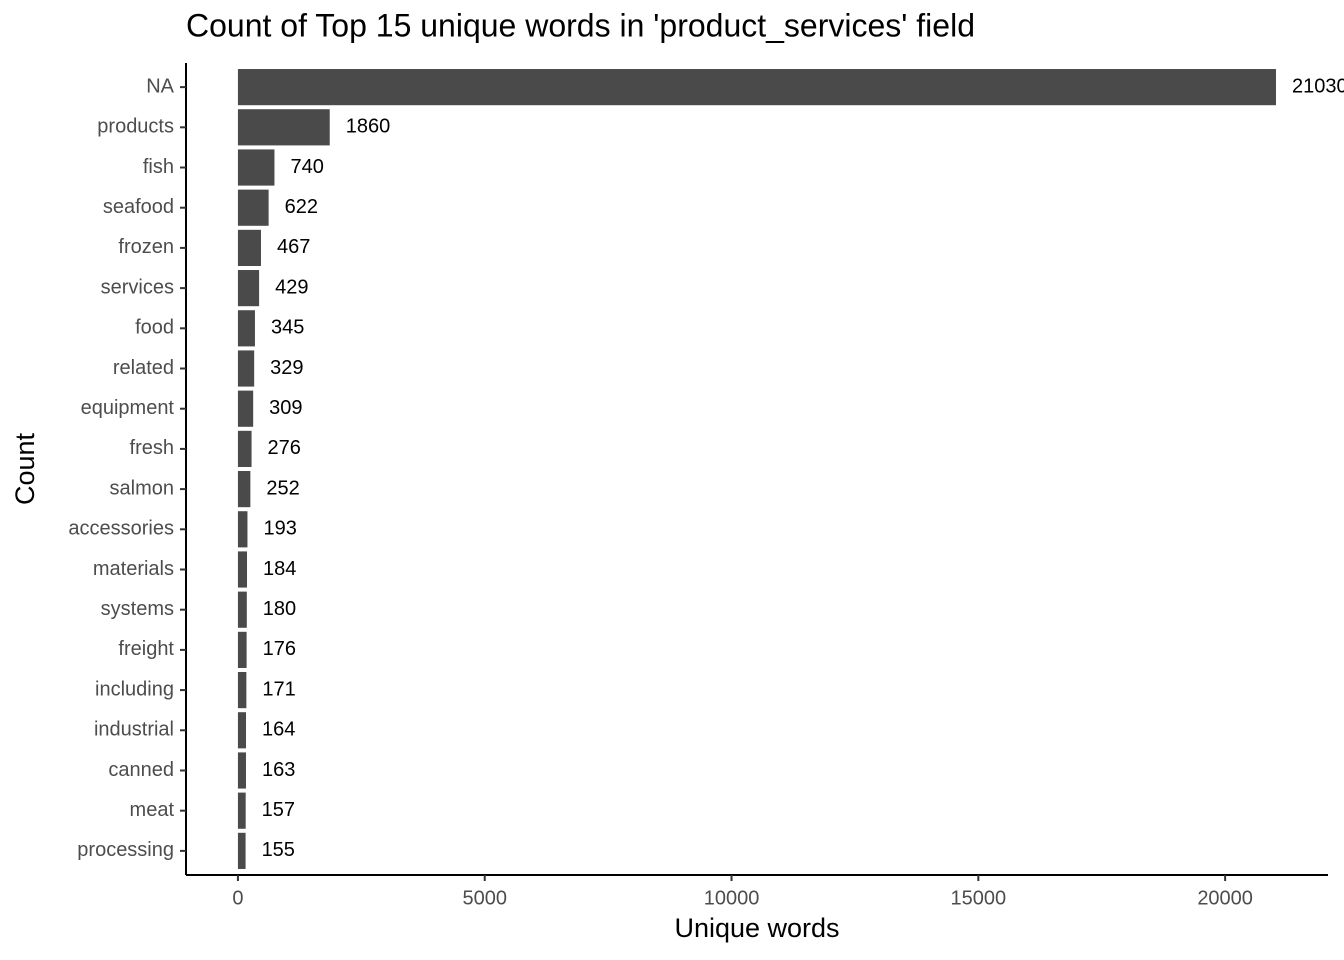 This screenshot has width=1344, height=960. I want to click on y-tick-label: meat, so click(152, 810).